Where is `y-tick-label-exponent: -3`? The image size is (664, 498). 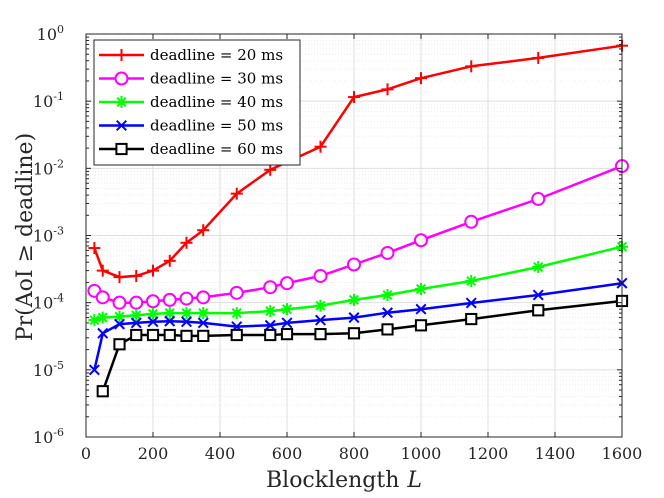 y-tick-label-exponent: -3 is located at coordinates (58, 231).